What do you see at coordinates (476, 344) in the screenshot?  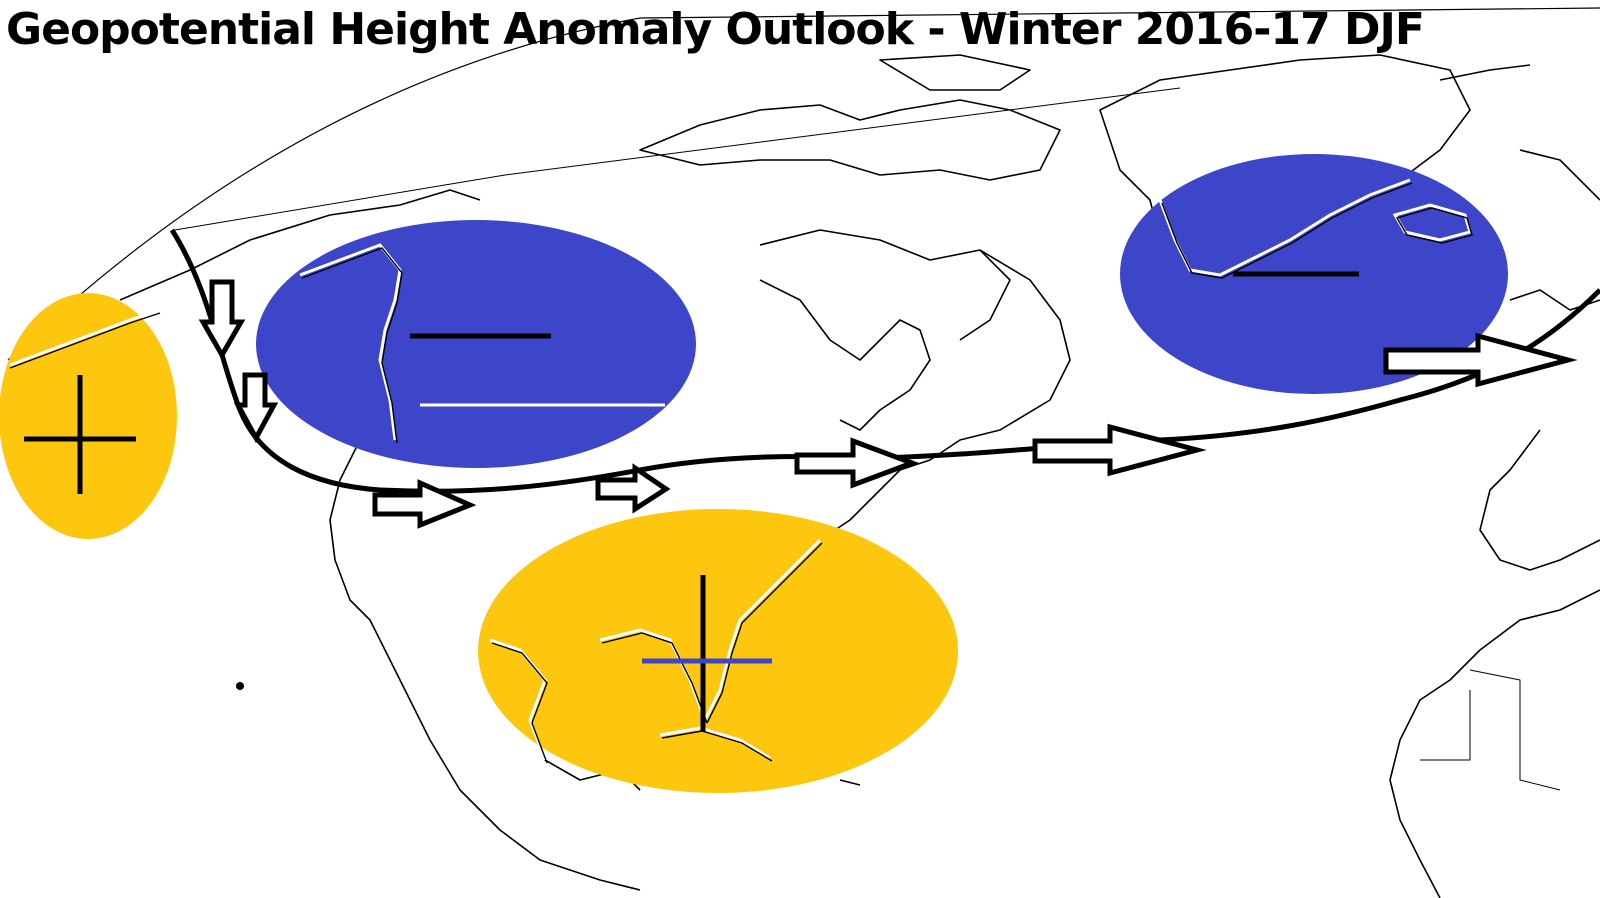 I see `anomaly-western-canada-trough` at bounding box center [476, 344].